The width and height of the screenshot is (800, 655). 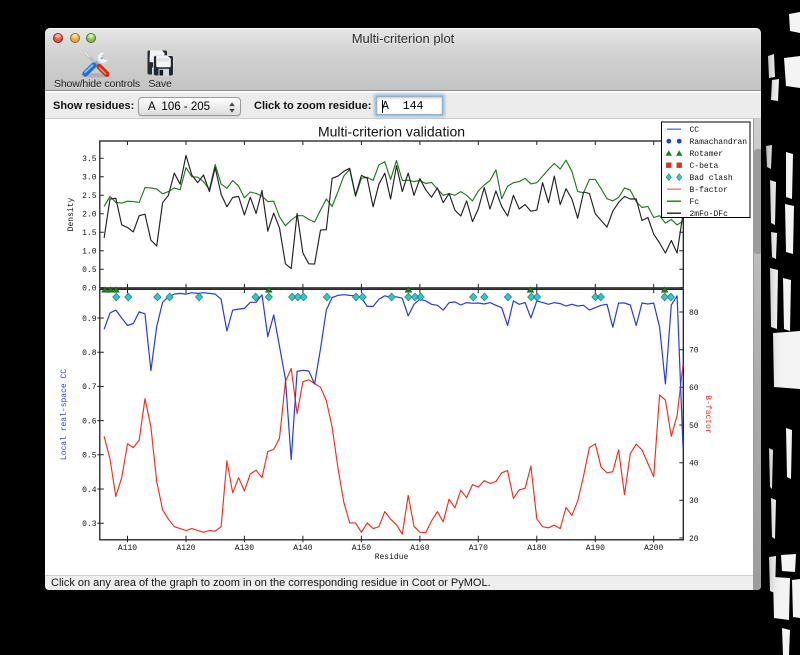 I want to click on svg-text: A110, so click(x=127, y=548).